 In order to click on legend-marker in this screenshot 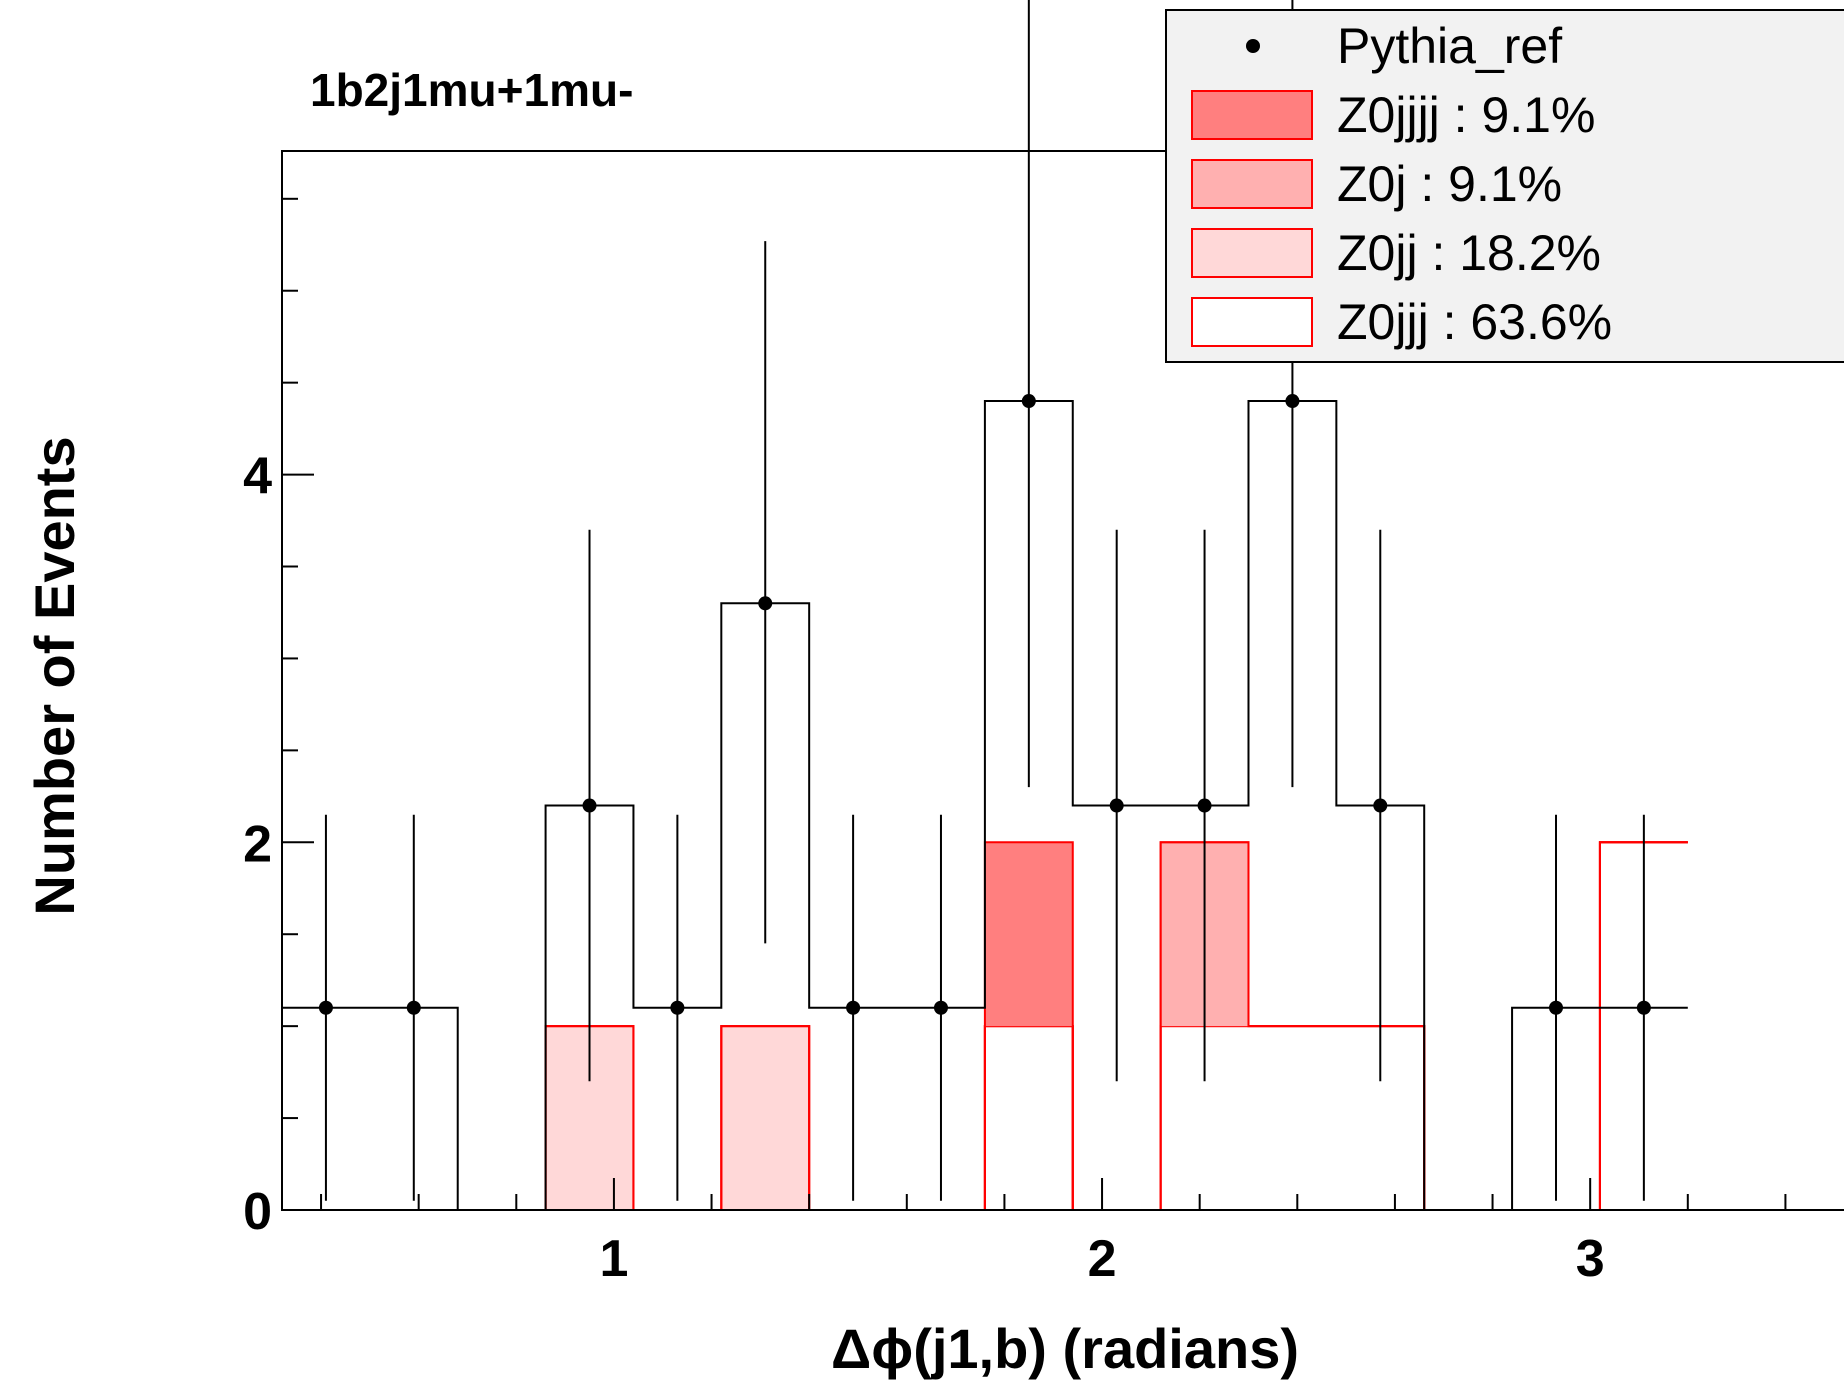, I will do `click(1253, 46)`.